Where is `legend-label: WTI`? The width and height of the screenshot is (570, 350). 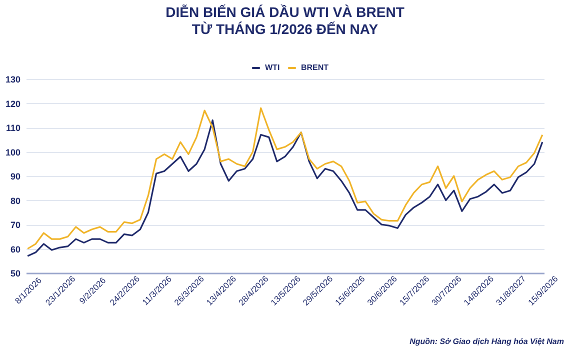
legend-label: WTI is located at coordinates (272, 67).